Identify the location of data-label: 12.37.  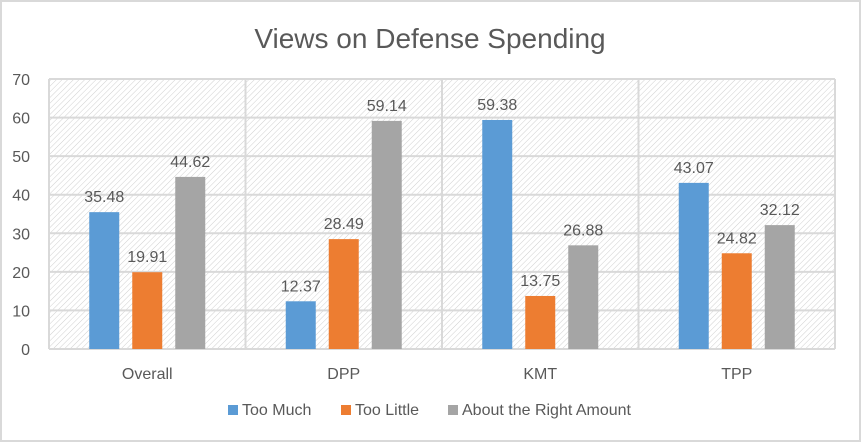
(301, 286).